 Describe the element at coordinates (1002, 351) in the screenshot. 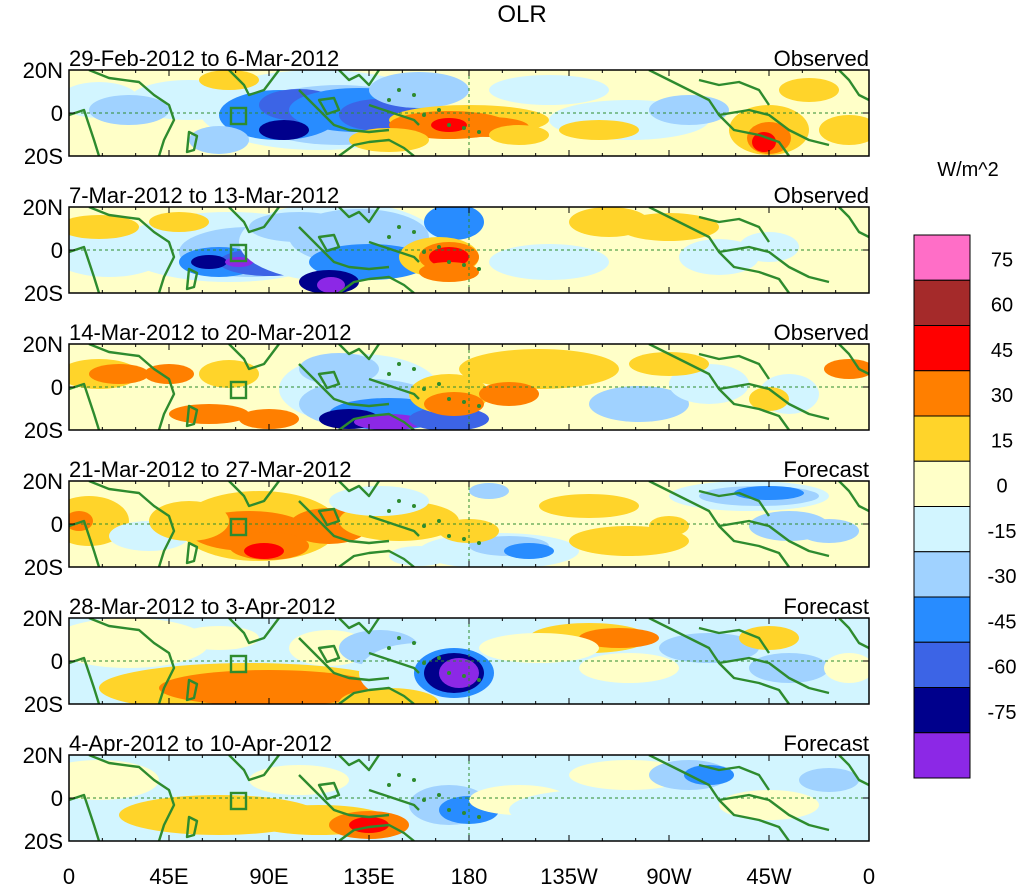

I see `colorbar-level-label: 45` at that location.